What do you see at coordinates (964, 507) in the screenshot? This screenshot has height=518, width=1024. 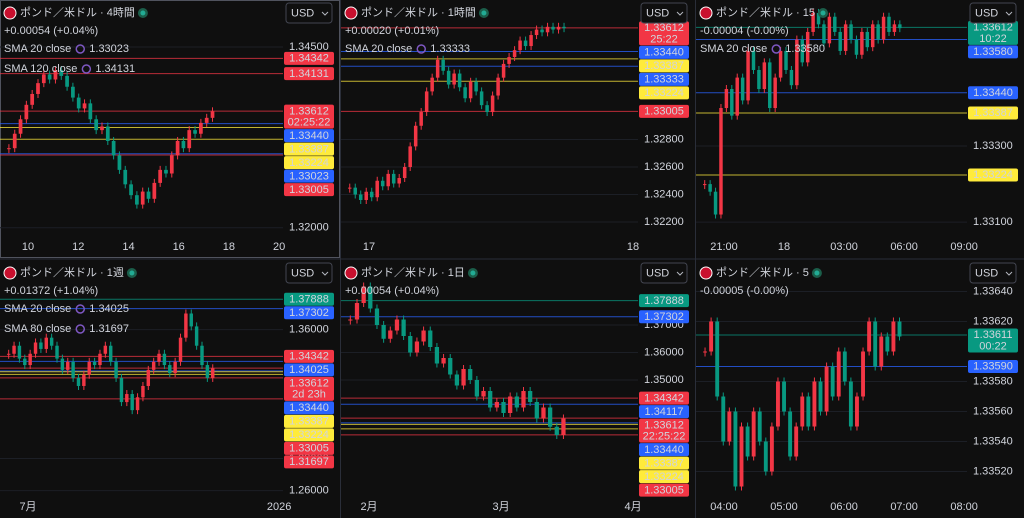 I see `x-tick-label: 08:00` at bounding box center [964, 507].